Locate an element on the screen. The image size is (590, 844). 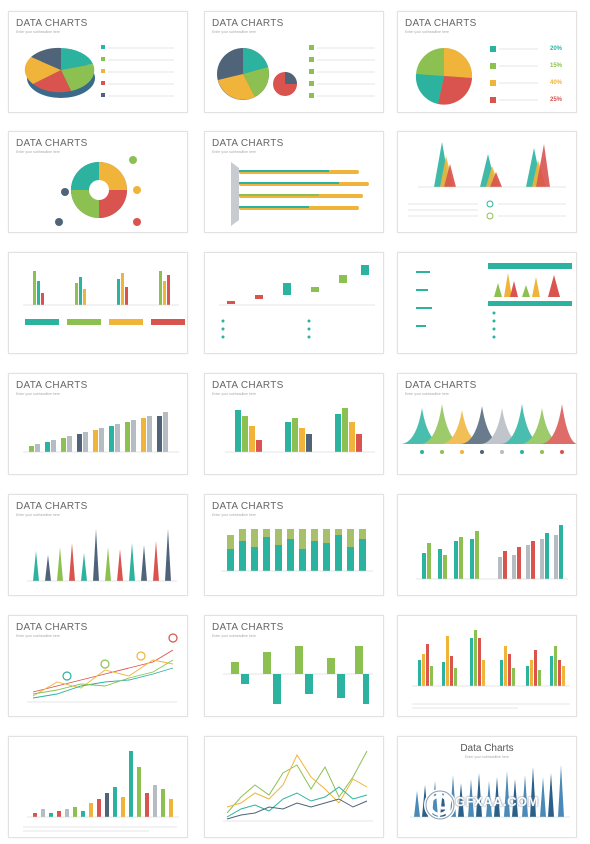
pos-neg-bars-graphic is located at coordinates (298, 675).